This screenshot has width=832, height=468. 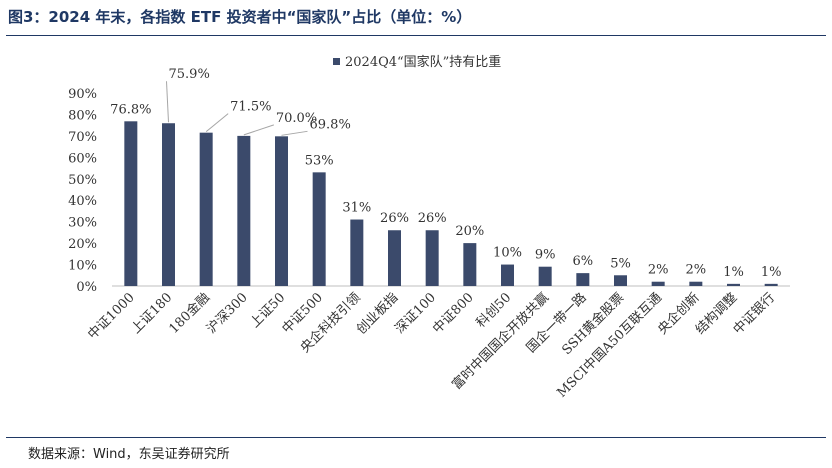 What do you see at coordinates (226, 313) in the screenshot?
I see `x-tick-label: 沪深300` at bounding box center [226, 313].